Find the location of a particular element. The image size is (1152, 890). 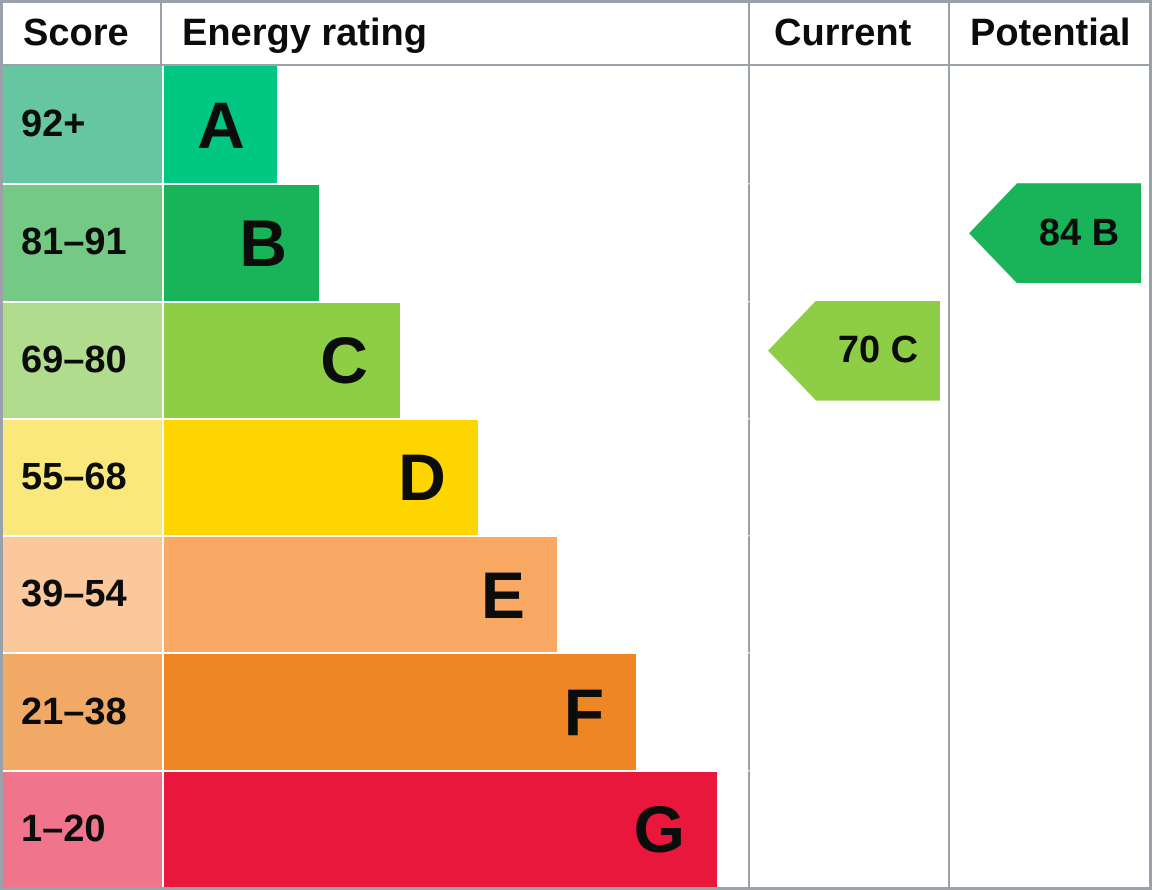

band-letter: A is located at coordinates (221, 124).